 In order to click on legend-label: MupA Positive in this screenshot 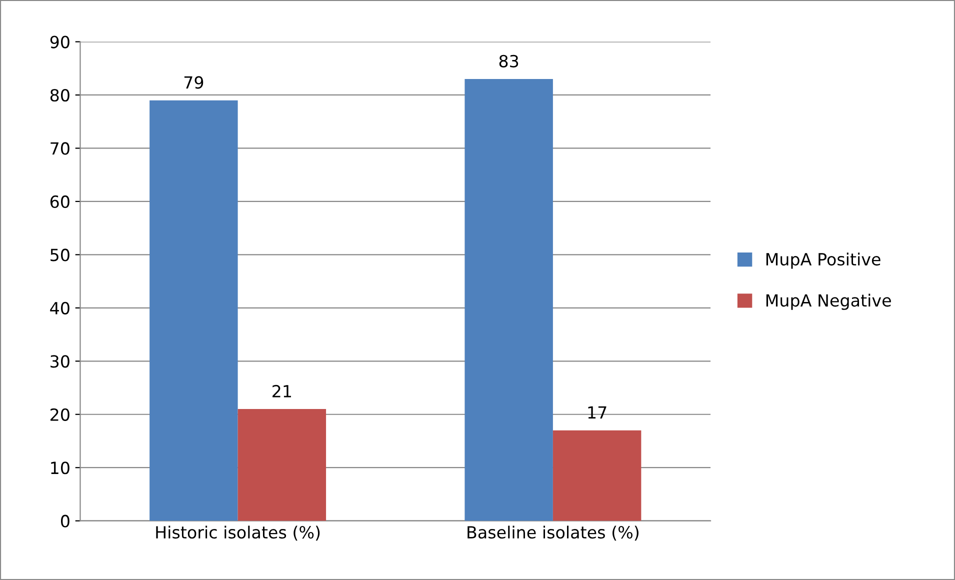, I will do `click(823, 260)`.